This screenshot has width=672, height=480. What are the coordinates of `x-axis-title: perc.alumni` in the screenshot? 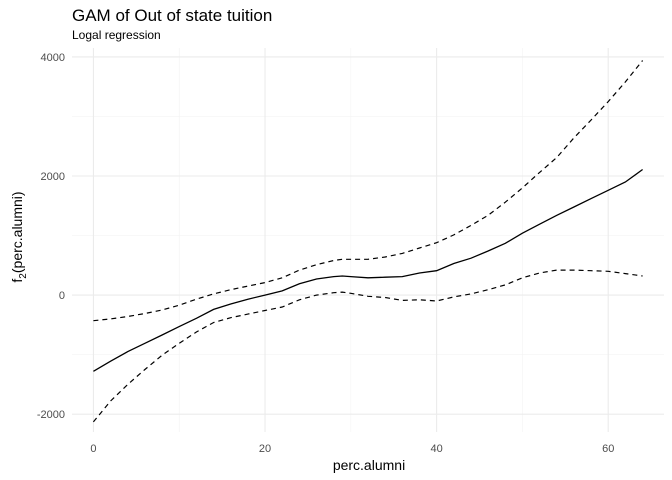 It's located at (369, 465).